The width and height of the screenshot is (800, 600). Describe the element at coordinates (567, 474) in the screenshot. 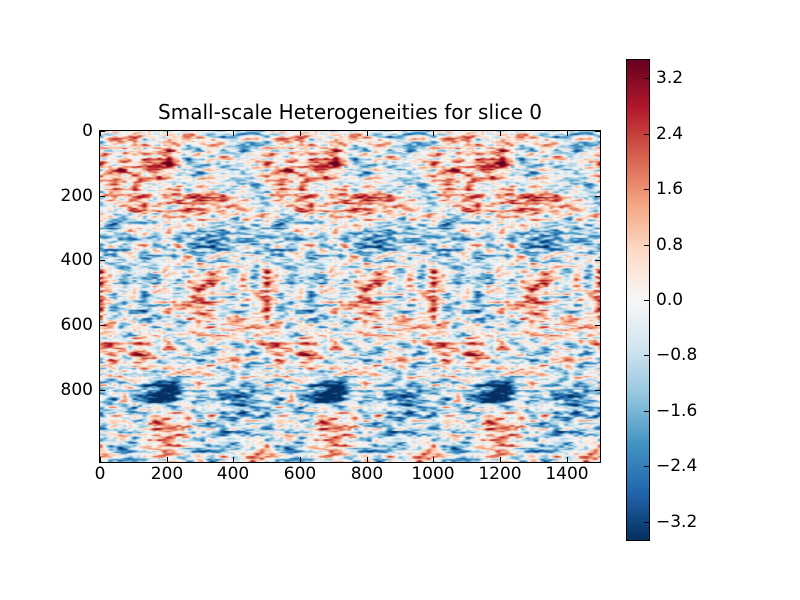

I see `x-tick-label: 1400` at that location.